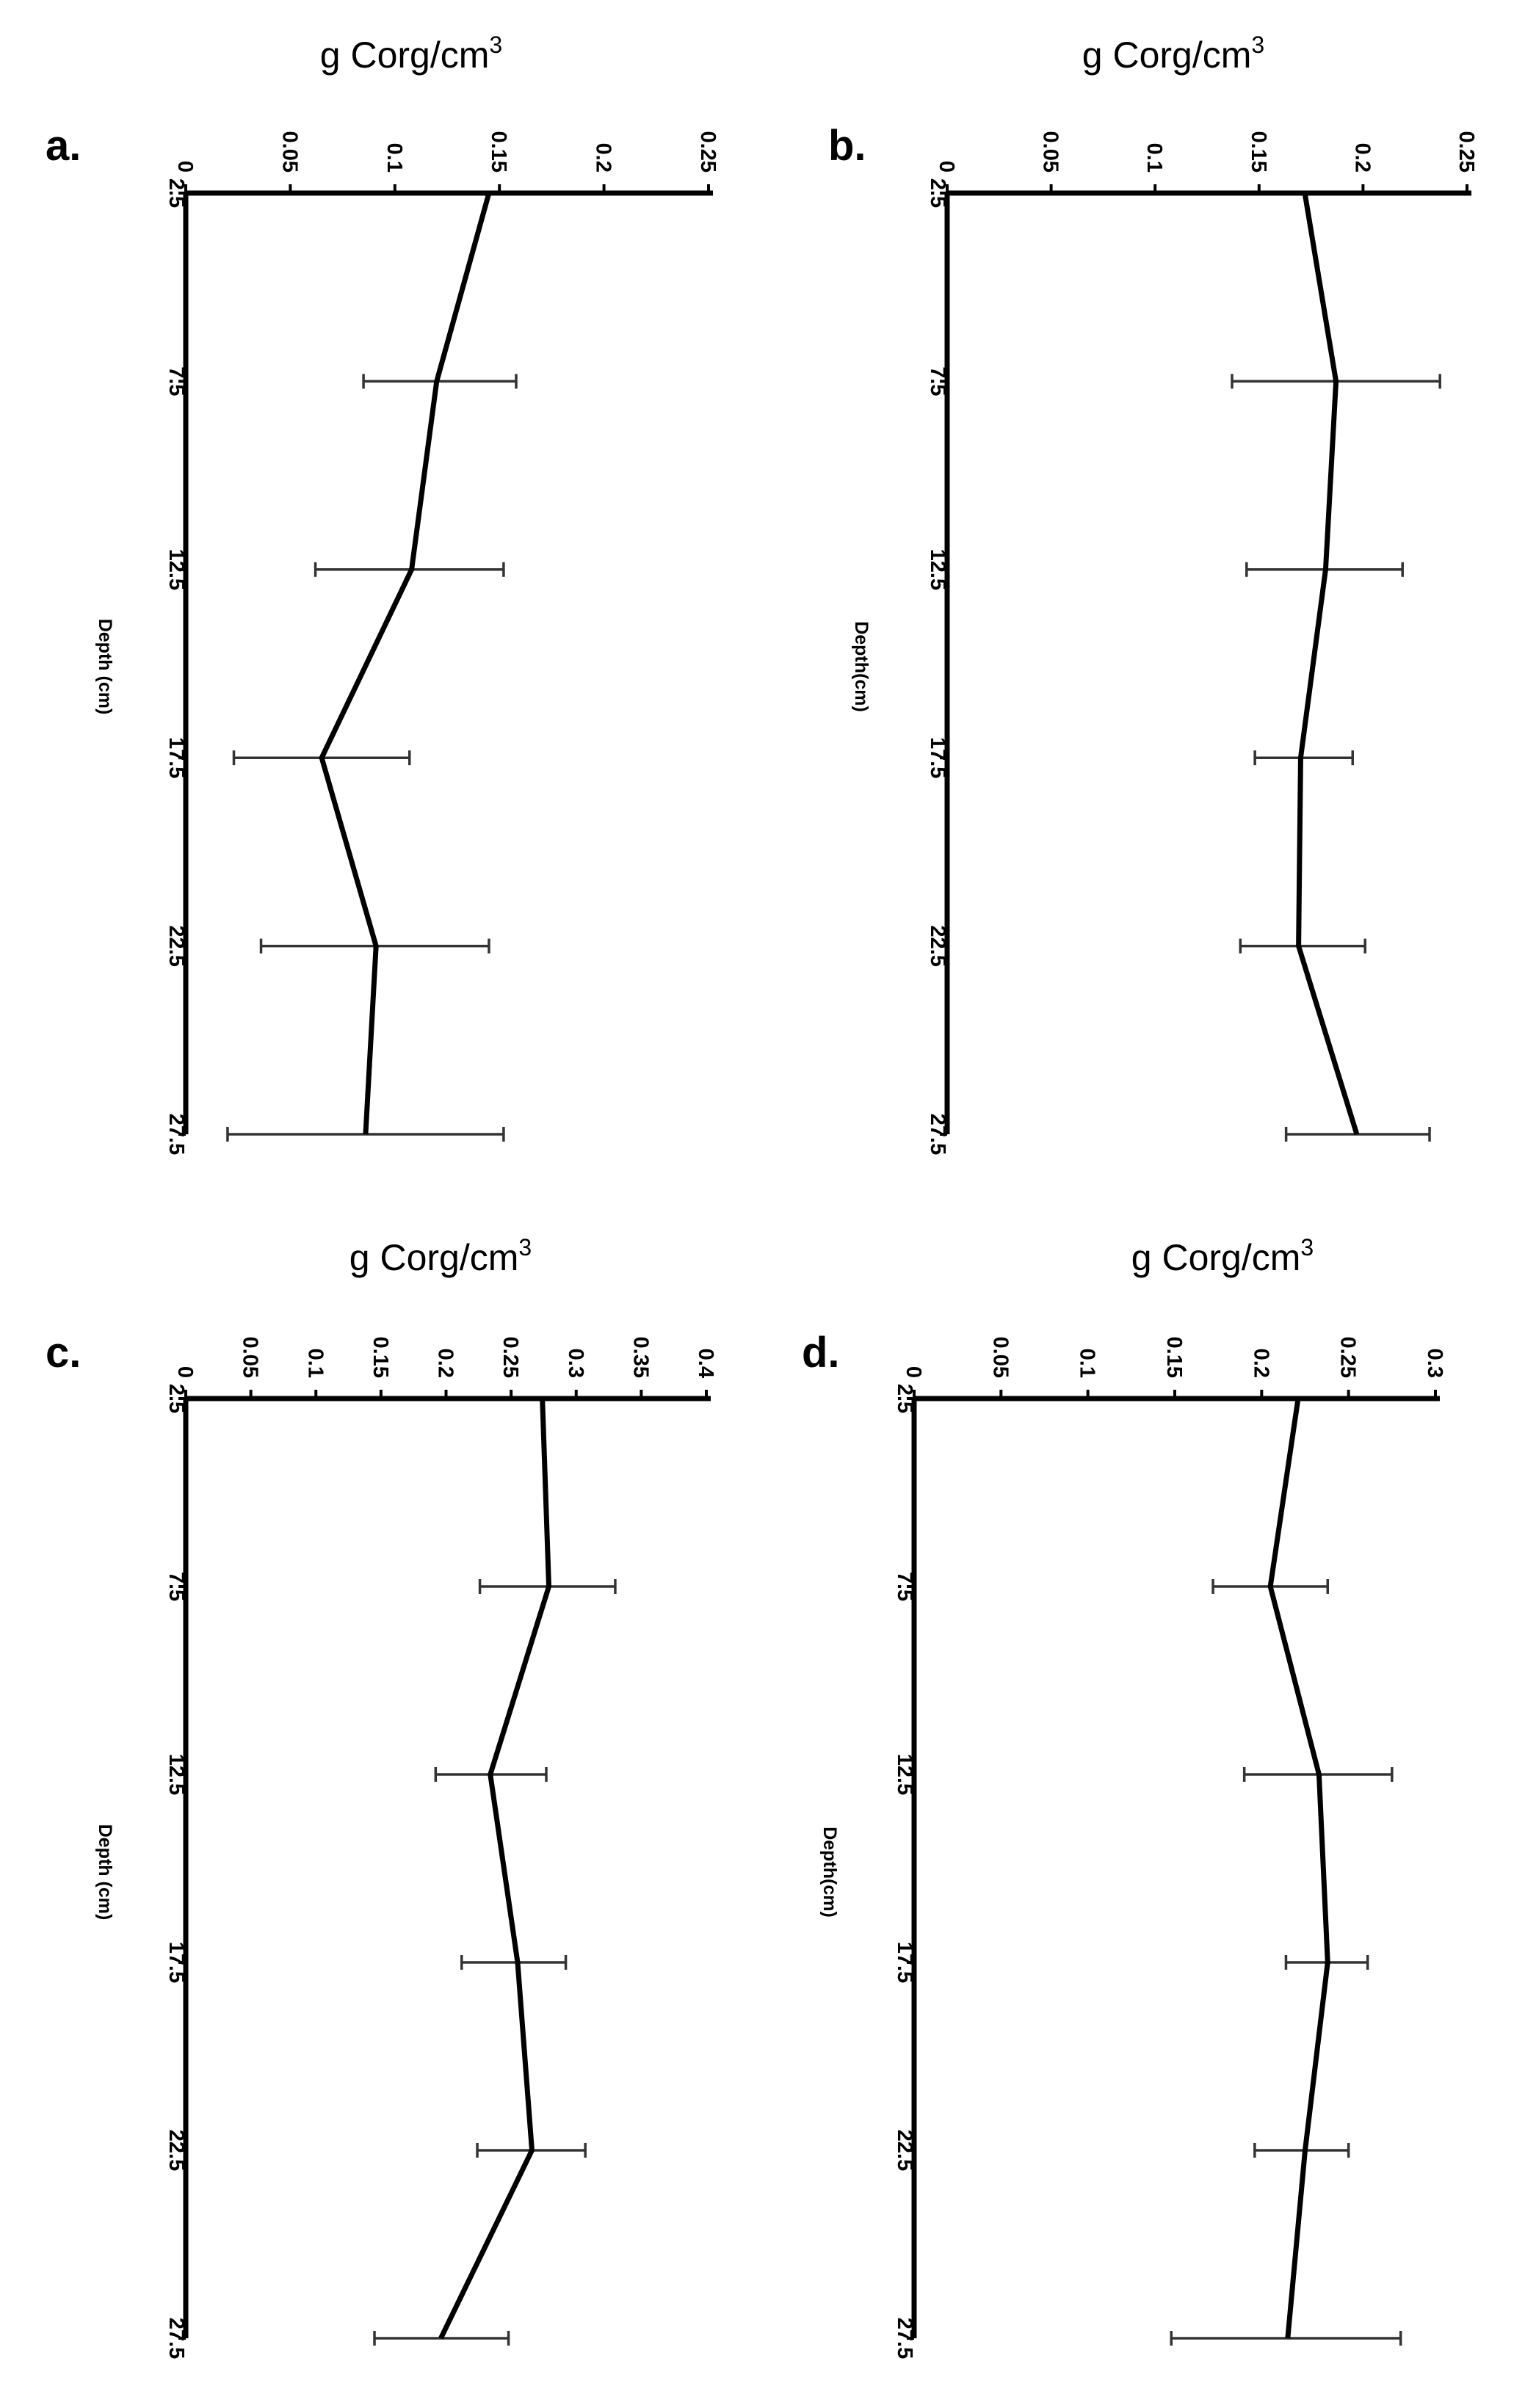 The height and width of the screenshot is (2408, 1525). I want to click on panel-label: b., so click(847, 146).